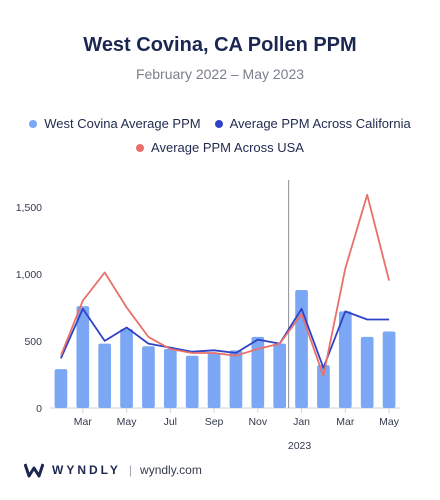  Describe the element at coordinates (122, 123) in the screenshot. I see `legend-label-west-covina: West Covina Average PPM` at that location.